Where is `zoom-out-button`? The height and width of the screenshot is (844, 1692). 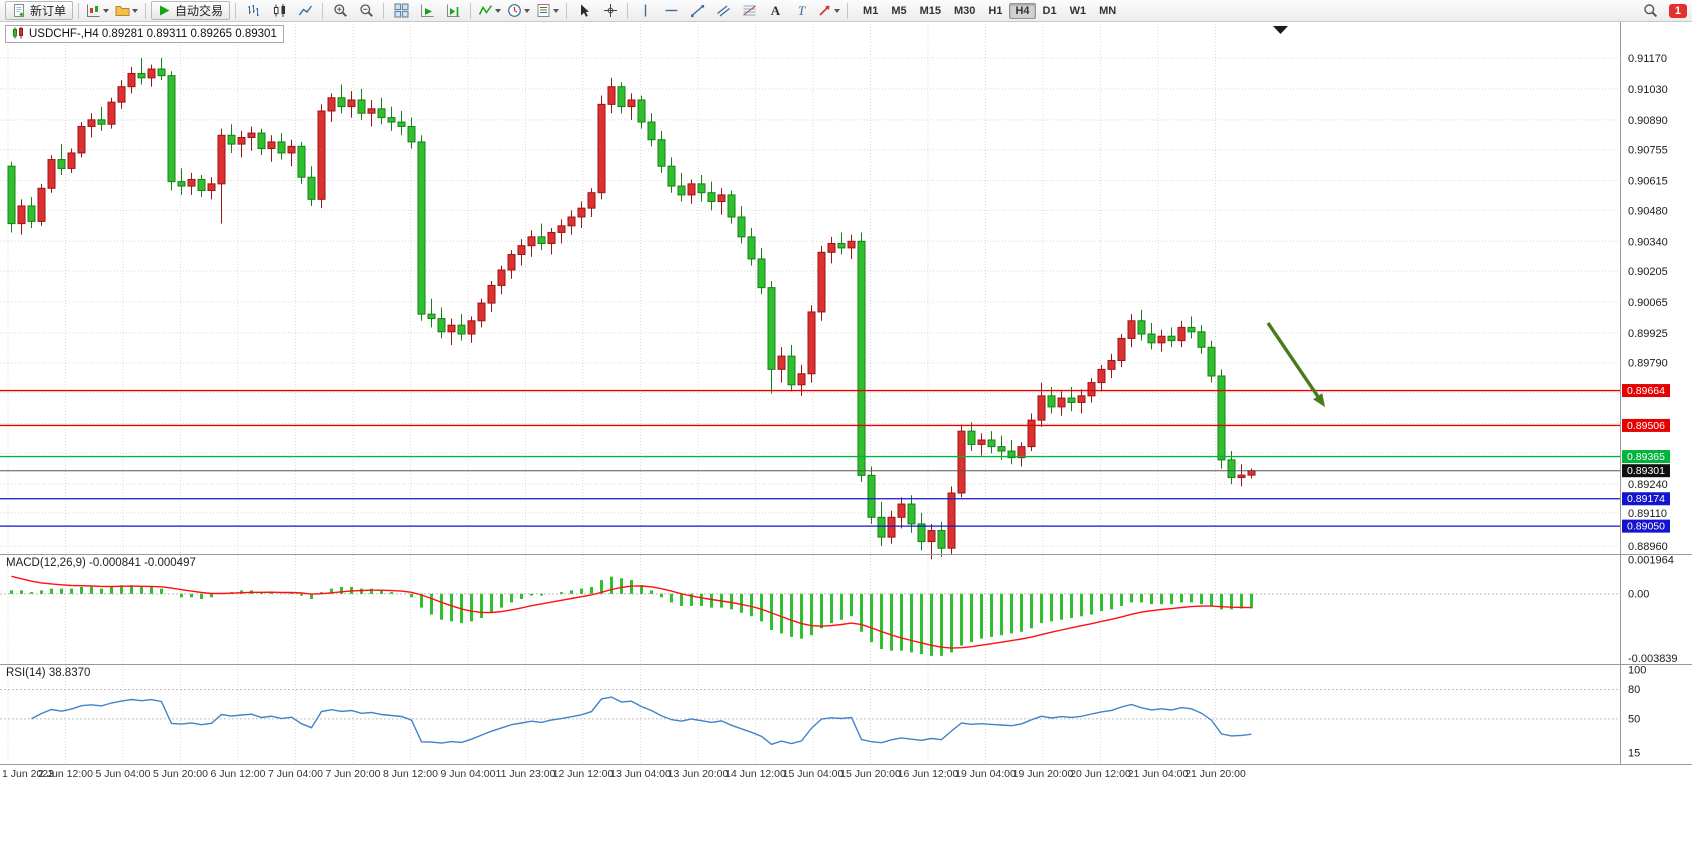
zoom-out-button is located at coordinates (366, 11).